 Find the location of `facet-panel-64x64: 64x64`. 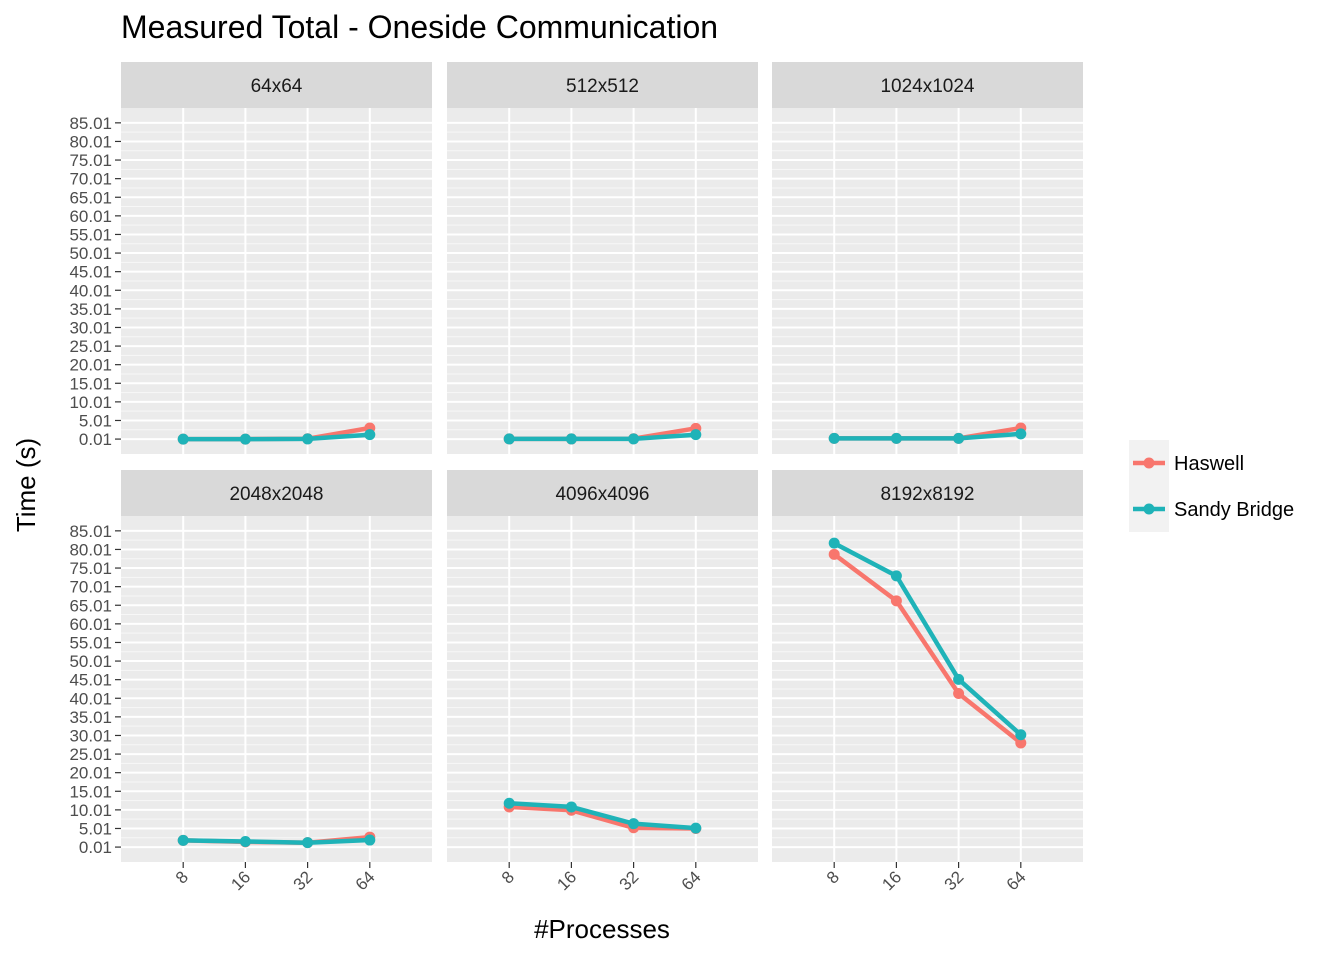

facet-panel-64x64: 64x64 is located at coordinates (276, 258).